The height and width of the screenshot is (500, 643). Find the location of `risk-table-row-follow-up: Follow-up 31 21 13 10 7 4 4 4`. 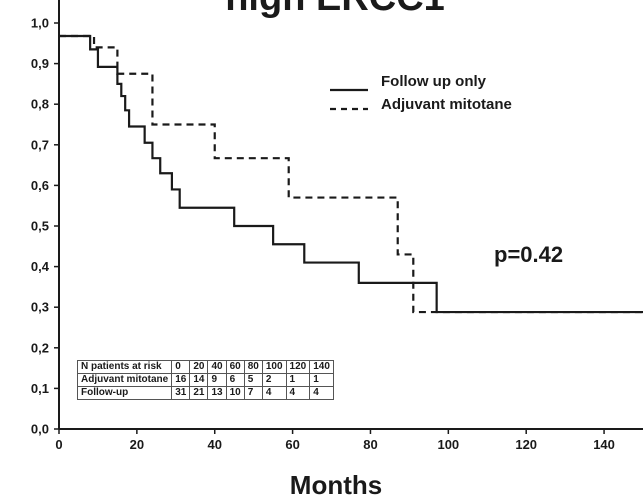

risk-table-row-follow-up: Follow-up 31 21 13 10 7 4 4 4 is located at coordinates (205, 393).